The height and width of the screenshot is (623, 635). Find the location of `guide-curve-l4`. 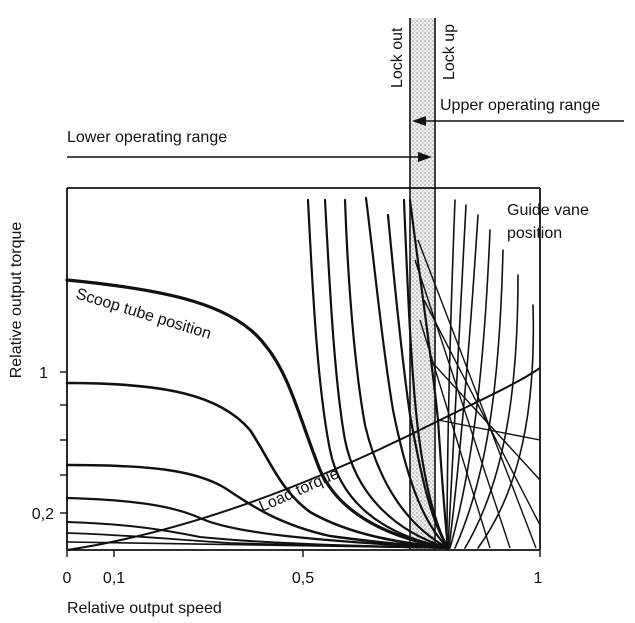

guide-curve-l4 is located at coordinates (407, 373).